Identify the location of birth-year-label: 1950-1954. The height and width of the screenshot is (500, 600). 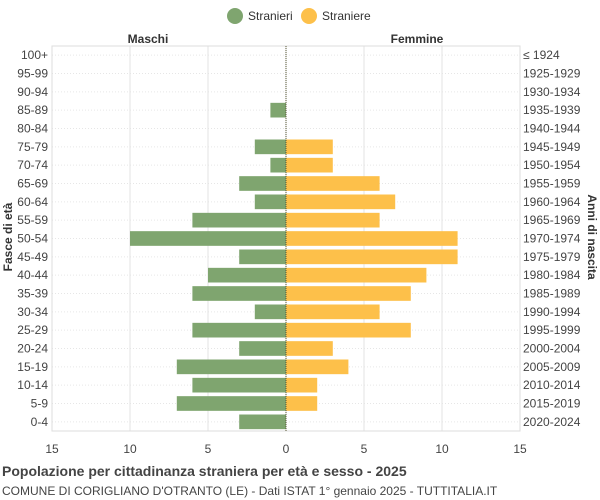
(552, 165).